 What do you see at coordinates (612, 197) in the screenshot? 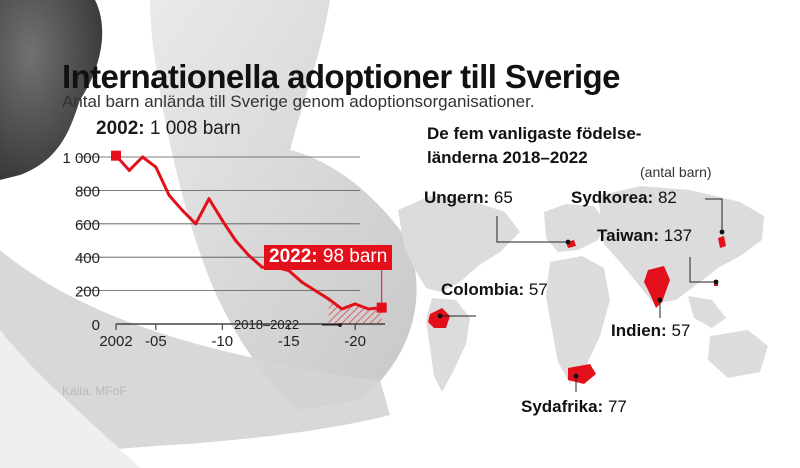
I see `country-name: Sydkorea:` at bounding box center [612, 197].